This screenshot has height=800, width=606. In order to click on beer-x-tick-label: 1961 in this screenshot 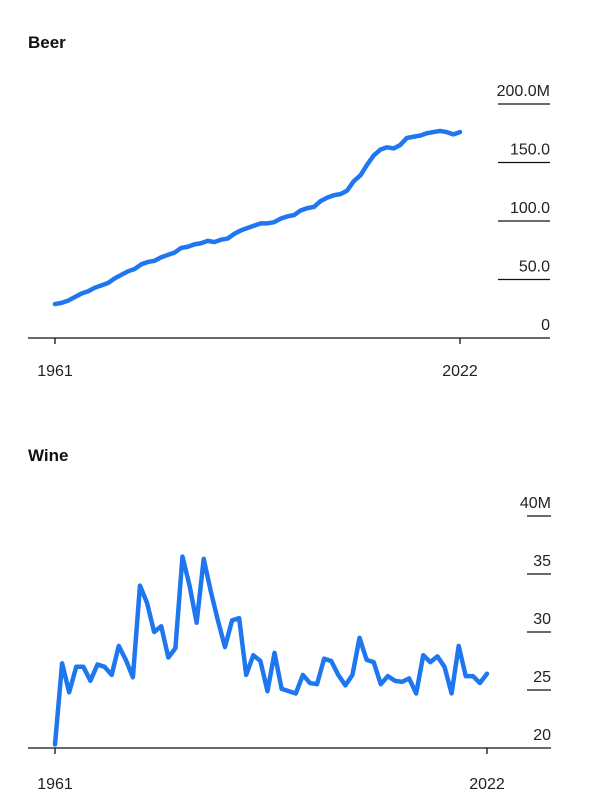, I will do `click(55, 371)`.